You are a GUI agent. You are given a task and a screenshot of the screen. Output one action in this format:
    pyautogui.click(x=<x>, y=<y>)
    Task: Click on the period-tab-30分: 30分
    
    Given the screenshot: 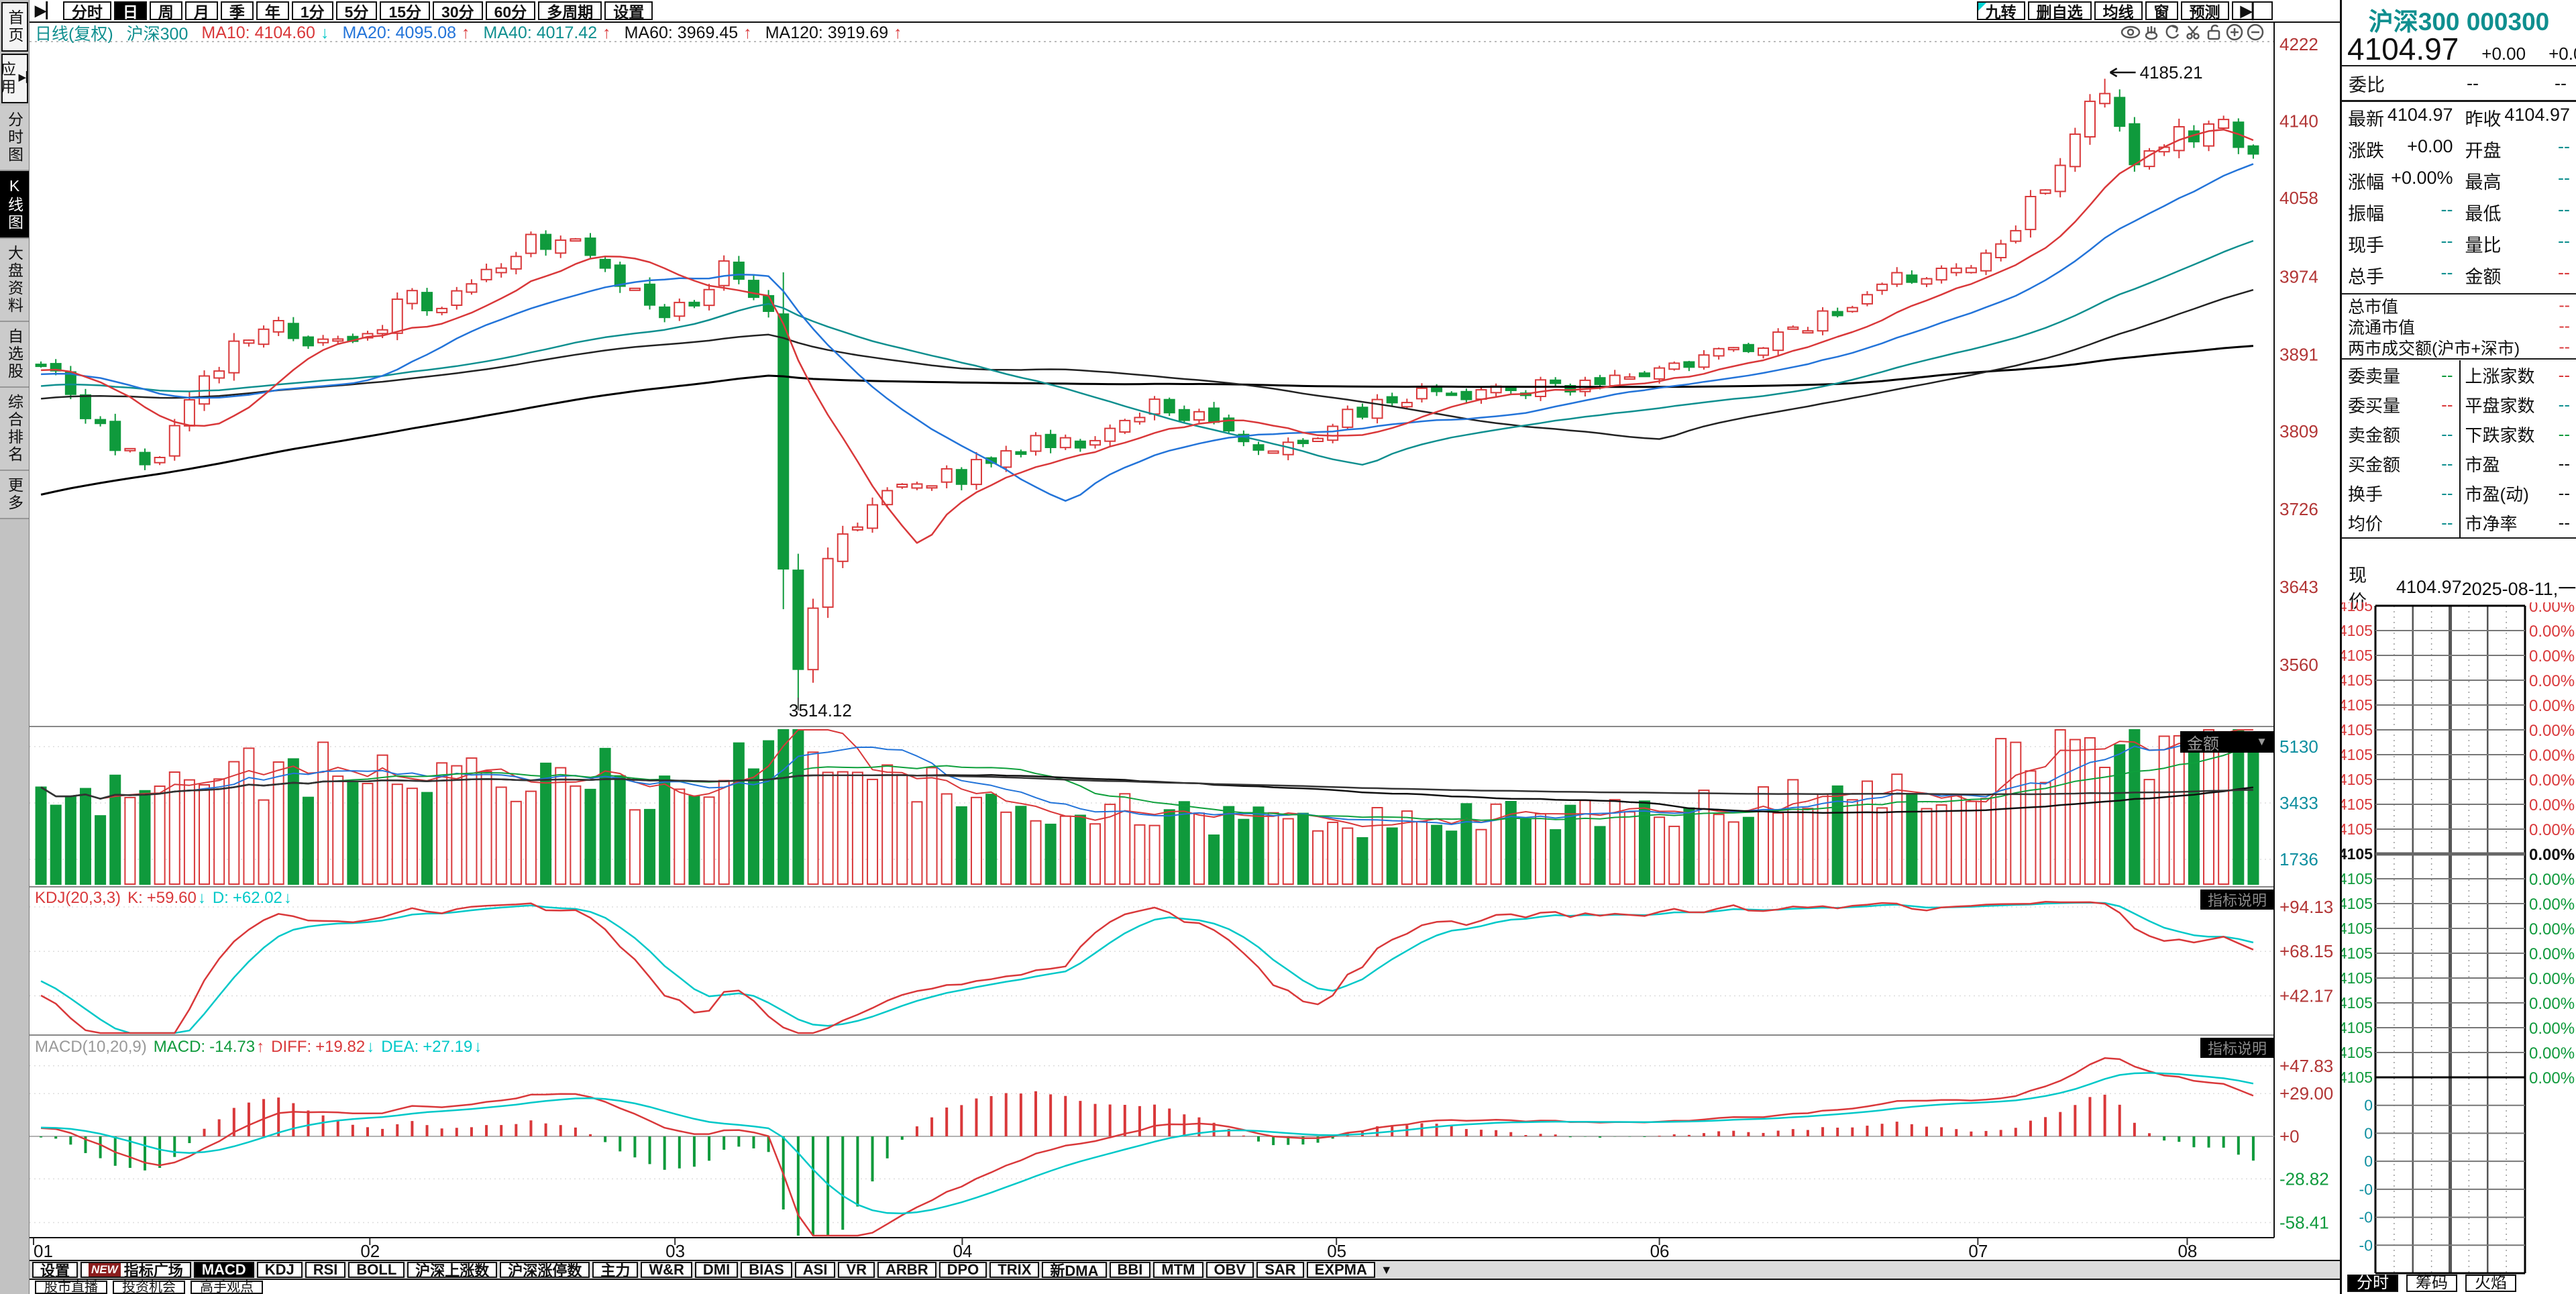 What is the action you would take?
    pyautogui.click(x=458, y=11)
    